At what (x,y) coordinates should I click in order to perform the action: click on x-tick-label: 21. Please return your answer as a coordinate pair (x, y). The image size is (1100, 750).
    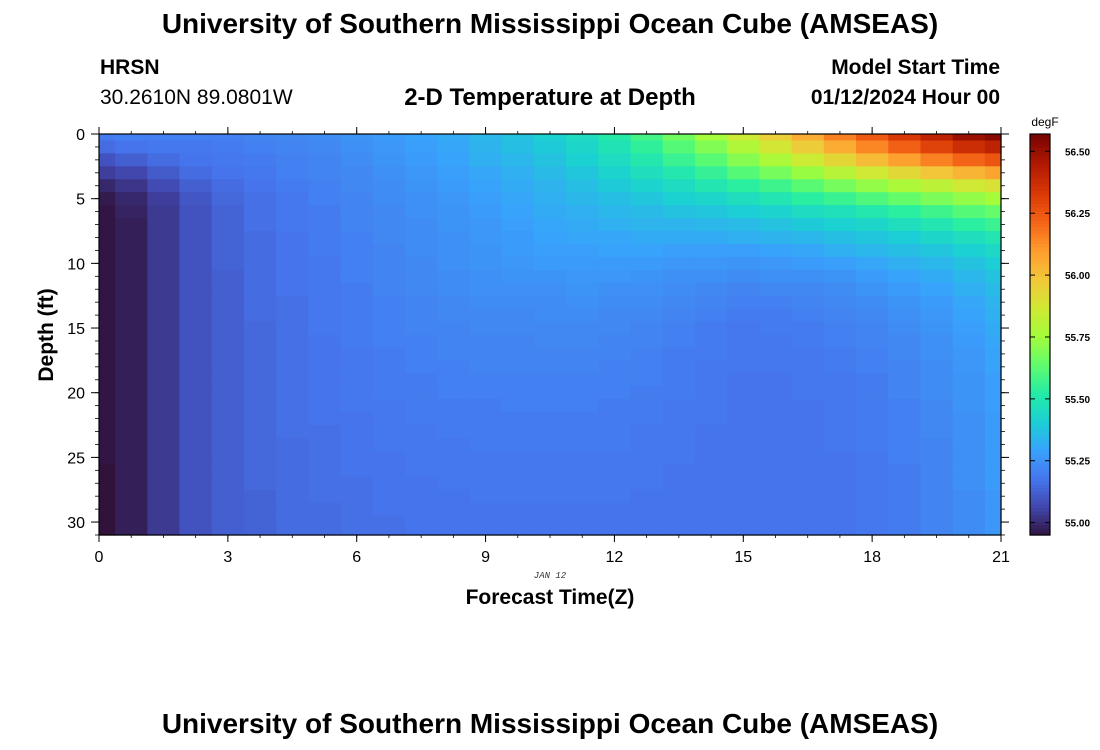
    Looking at the image, I should click on (1001, 557).